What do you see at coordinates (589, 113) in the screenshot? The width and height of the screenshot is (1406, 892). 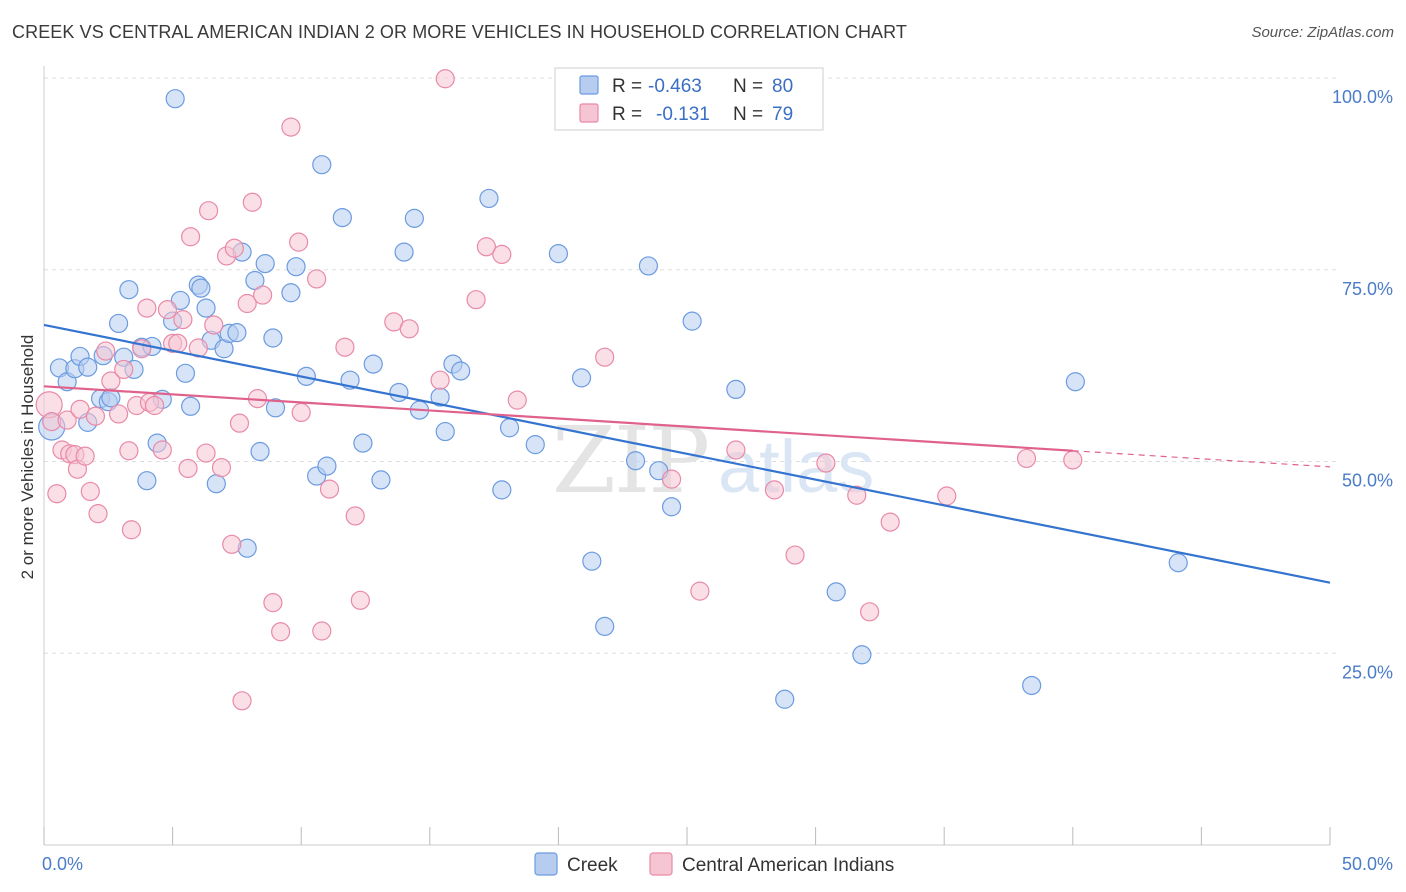 I see `legend-swatch-central` at bounding box center [589, 113].